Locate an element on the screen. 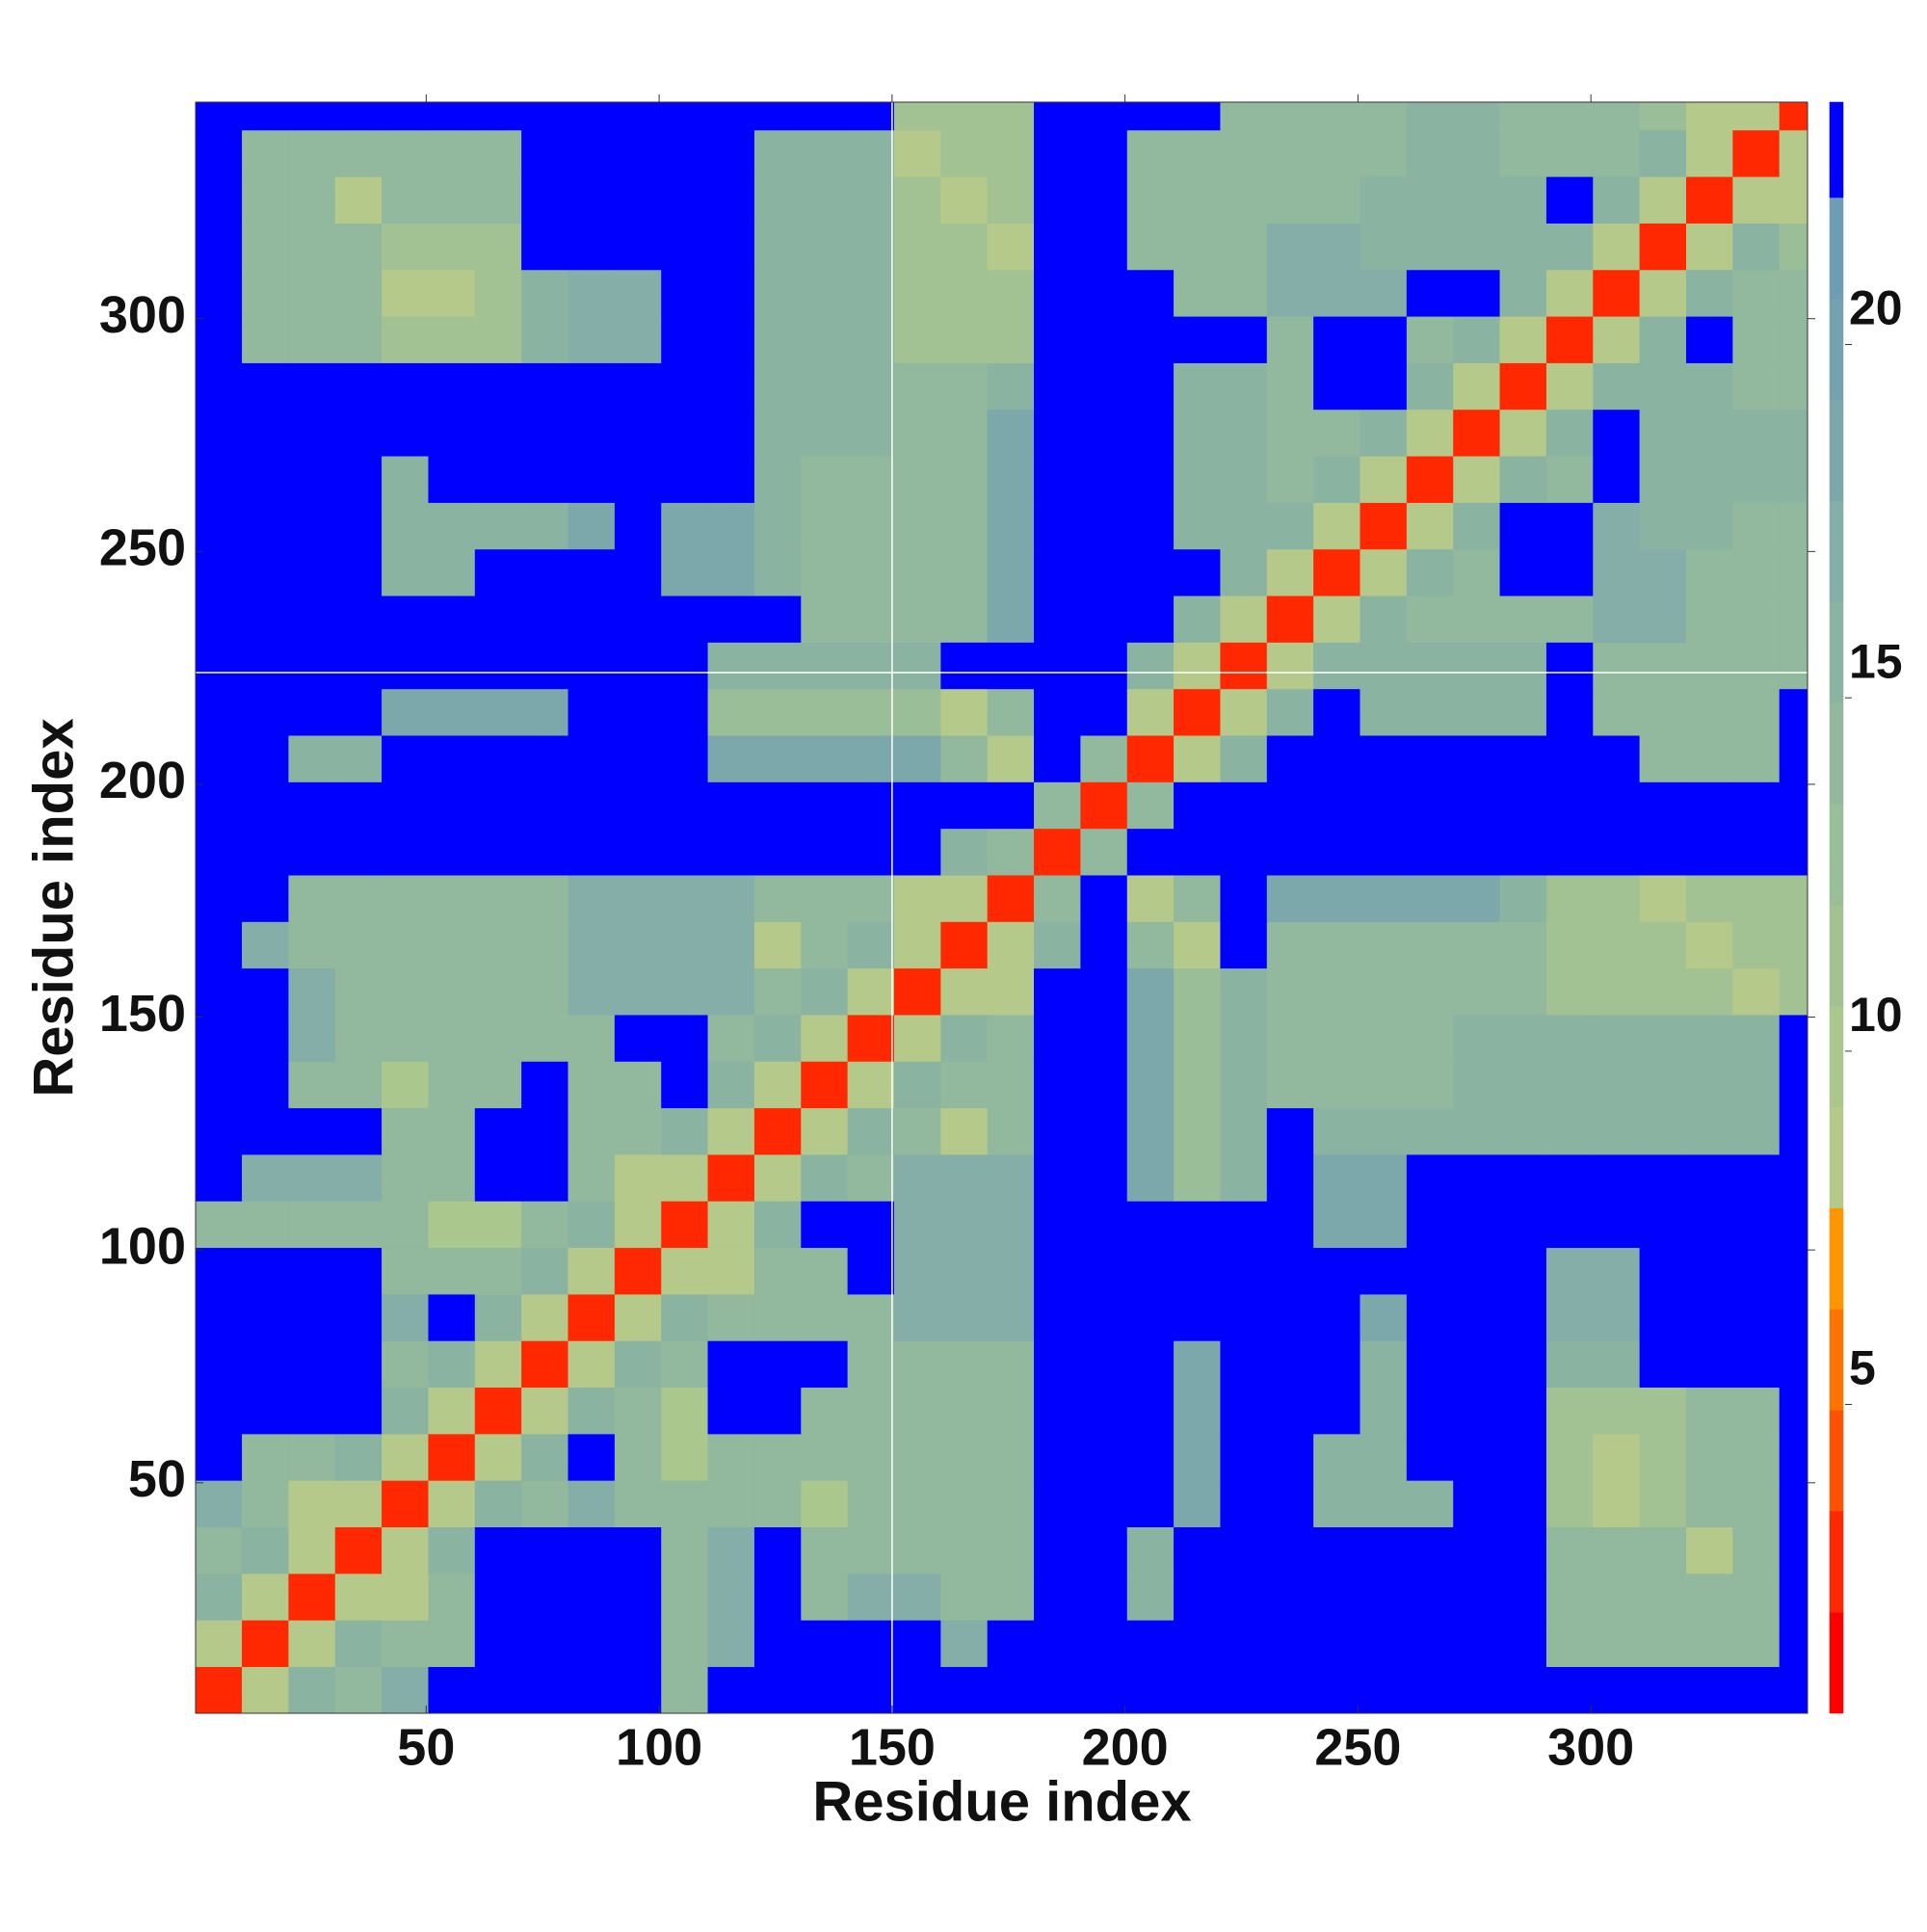 The width and height of the screenshot is (1927, 1932). colorbar-level is located at coordinates (1836, 1562).